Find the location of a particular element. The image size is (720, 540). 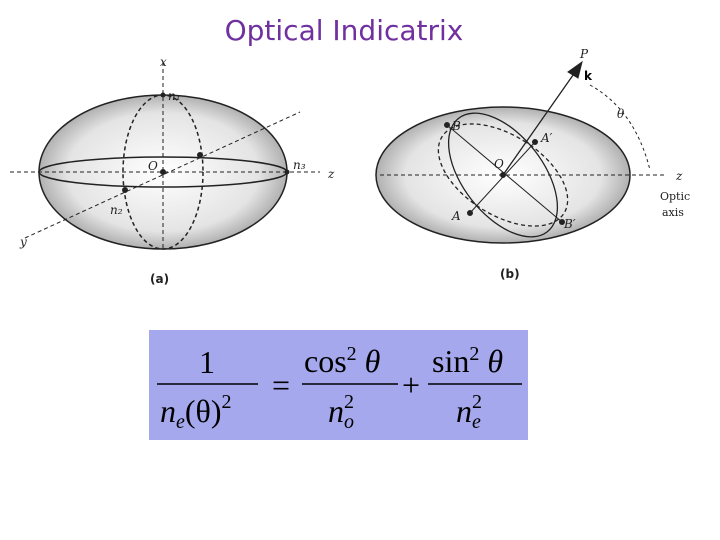

eq-text: ne(θ)2 is located at coordinates (196, 412).